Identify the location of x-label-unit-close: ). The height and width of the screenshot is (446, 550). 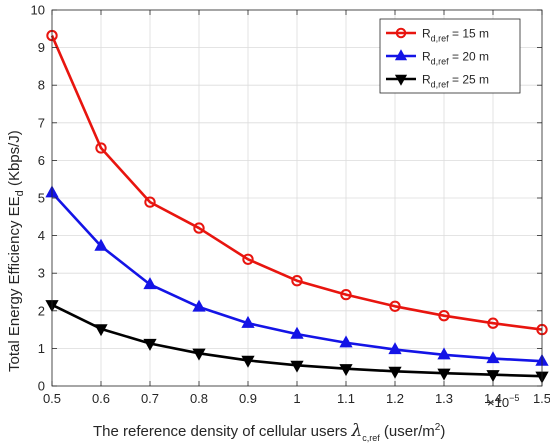
(442, 431).